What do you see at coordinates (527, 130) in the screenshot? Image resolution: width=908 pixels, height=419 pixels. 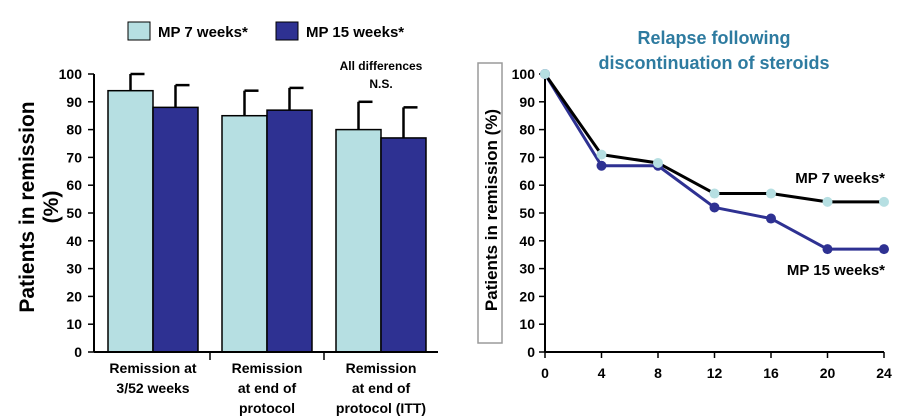 I see `line-y-tick-label: 80` at bounding box center [527, 130].